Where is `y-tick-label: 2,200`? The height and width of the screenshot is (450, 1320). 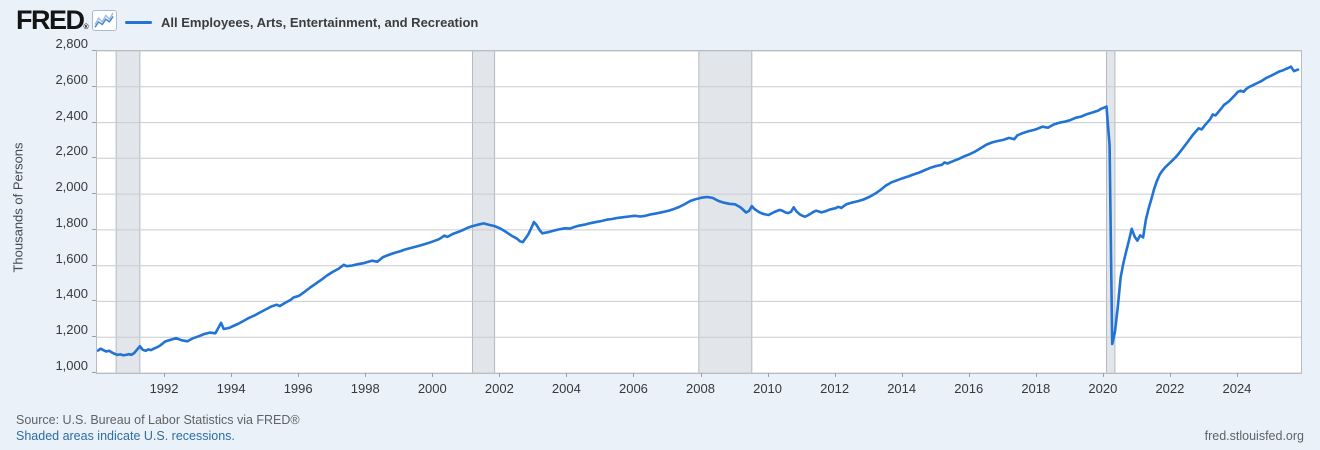 y-tick-label: 2,200 is located at coordinates (71, 151).